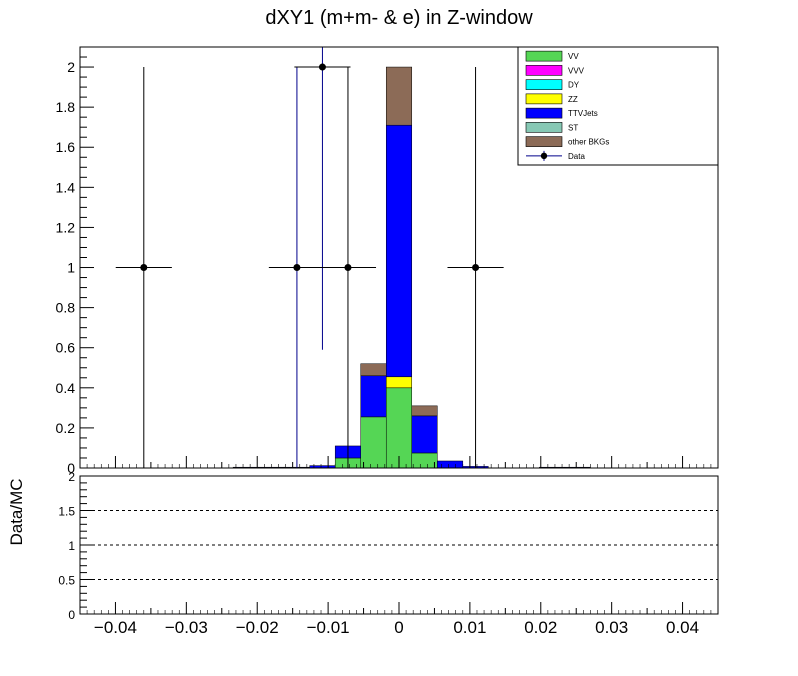 The width and height of the screenshot is (798, 676). What do you see at coordinates (573, 127) in the screenshot?
I see `legend-label: ST` at bounding box center [573, 127].